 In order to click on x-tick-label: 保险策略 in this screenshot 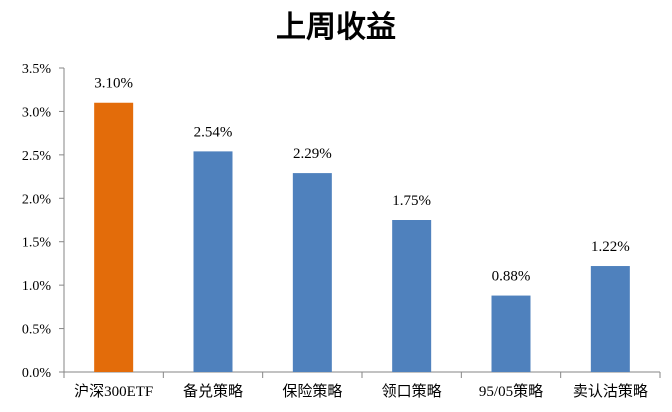, I will do `click(312, 391)`.